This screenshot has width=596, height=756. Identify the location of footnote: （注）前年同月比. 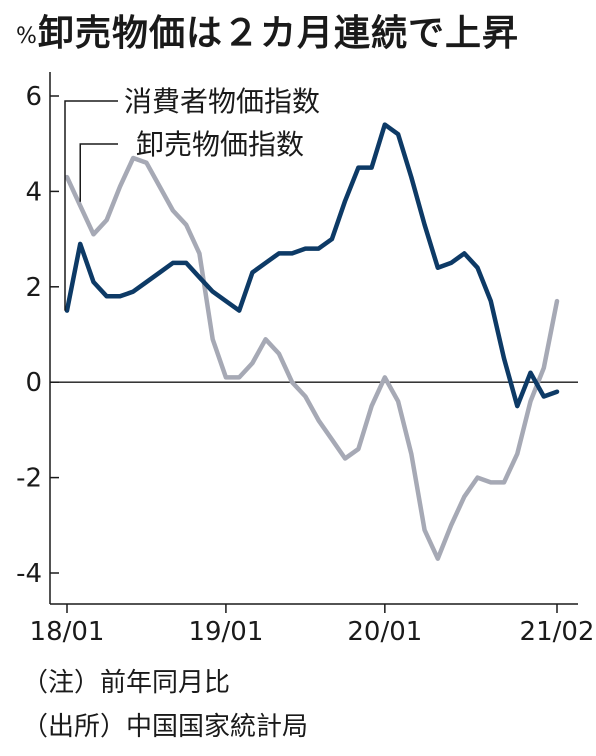
(126, 683).